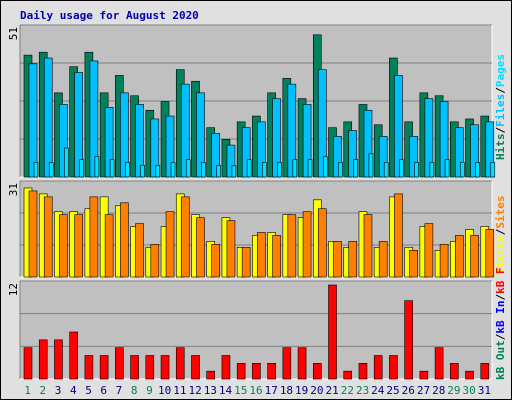 The image size is (512, 400). I want to click on legend-top: Hits/Files/Pages, so click(500, 107).